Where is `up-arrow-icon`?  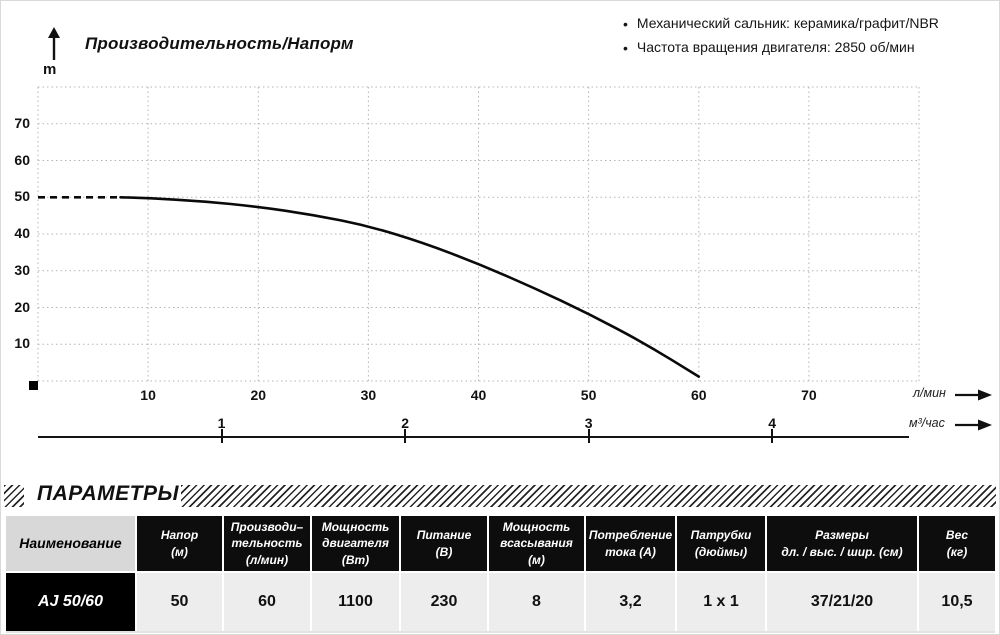
up-arrow-icon is located at coordinates (54, 43).